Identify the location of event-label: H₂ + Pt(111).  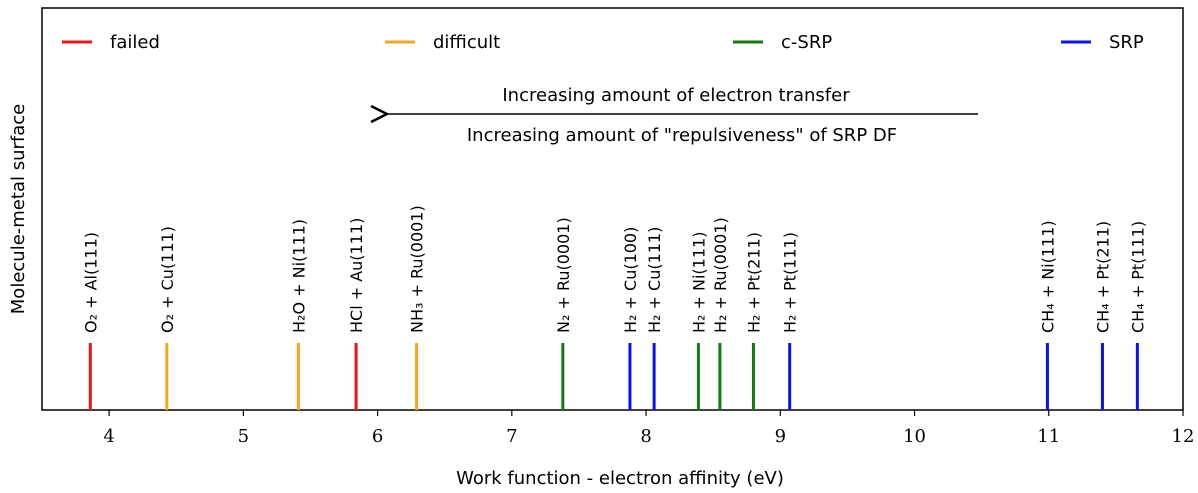
(790, 282).